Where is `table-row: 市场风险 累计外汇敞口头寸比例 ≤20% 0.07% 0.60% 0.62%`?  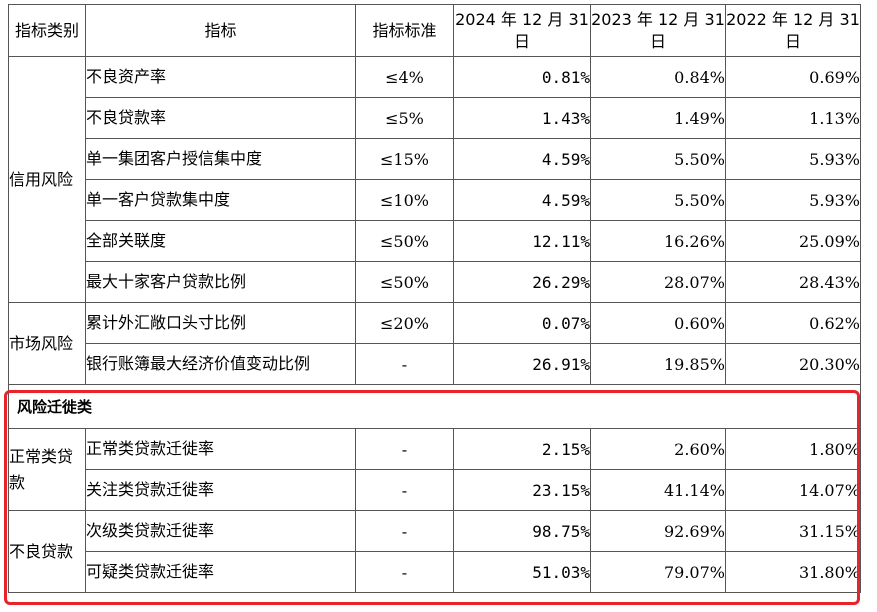 table-row: 市场风险 累计外汇敞口头寸比例 ≤20% 0.07% 0.60% 0.62% is located at coordinates (434, 343).